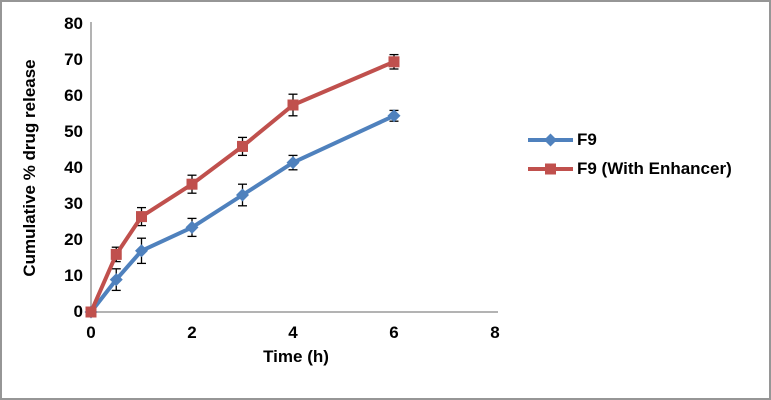 Image resolution: width=771 pixels, height=400 pixels. Describe the element at coordinates (394, 332) in the screenshot. I see `x-tick-label: 6` at that location.